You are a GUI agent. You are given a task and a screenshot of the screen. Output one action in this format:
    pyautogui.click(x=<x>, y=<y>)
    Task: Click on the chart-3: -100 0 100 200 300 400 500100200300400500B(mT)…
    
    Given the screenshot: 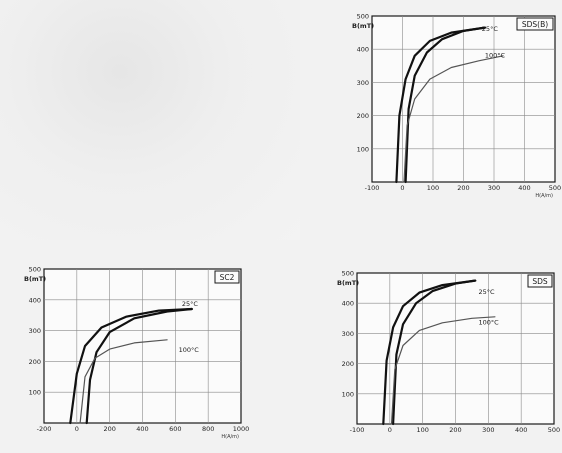 What is the action you would take?
    pyautogui.click(x=448, y=352)
    